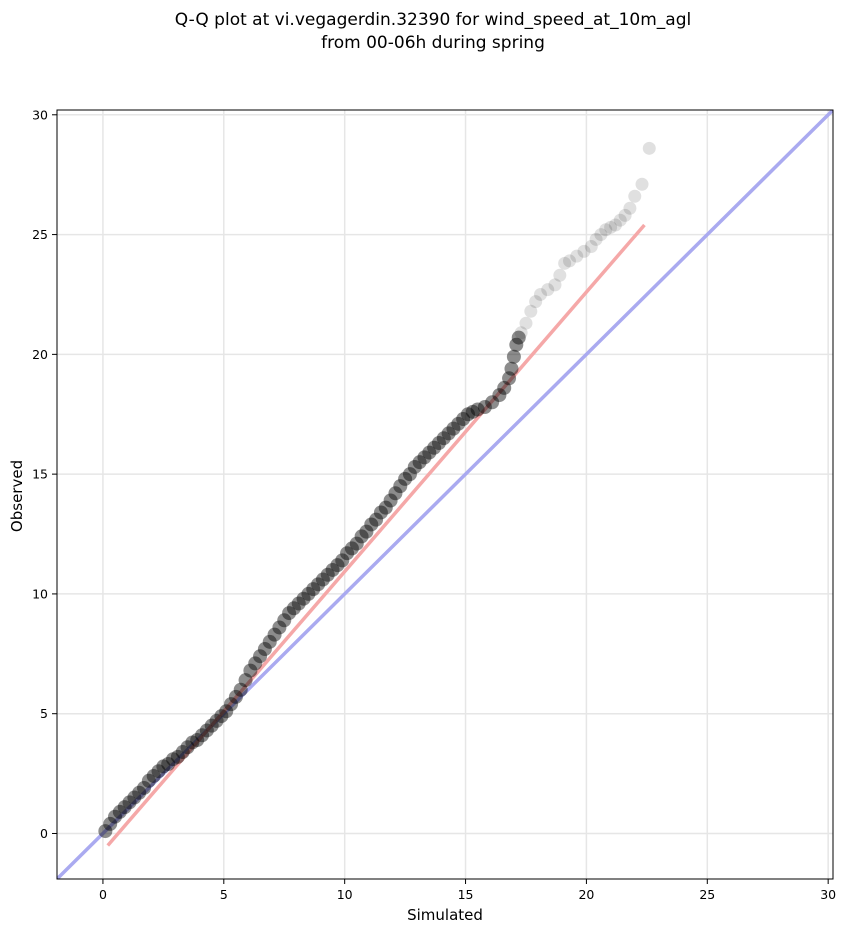 The image size is (847, 934). I want to click on x-tick-label: 20, so click(586, 894).